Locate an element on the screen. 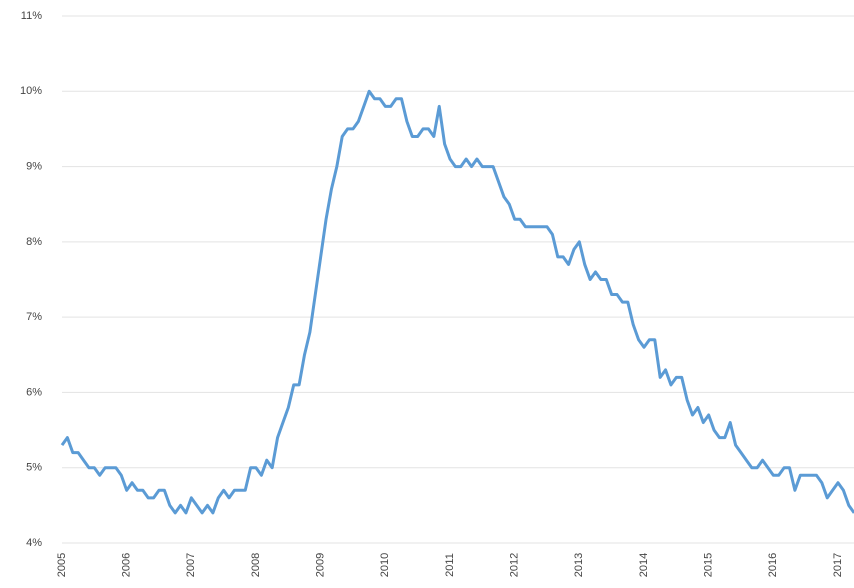  y-tick-label: 9% is located at coordinates (34, 166).